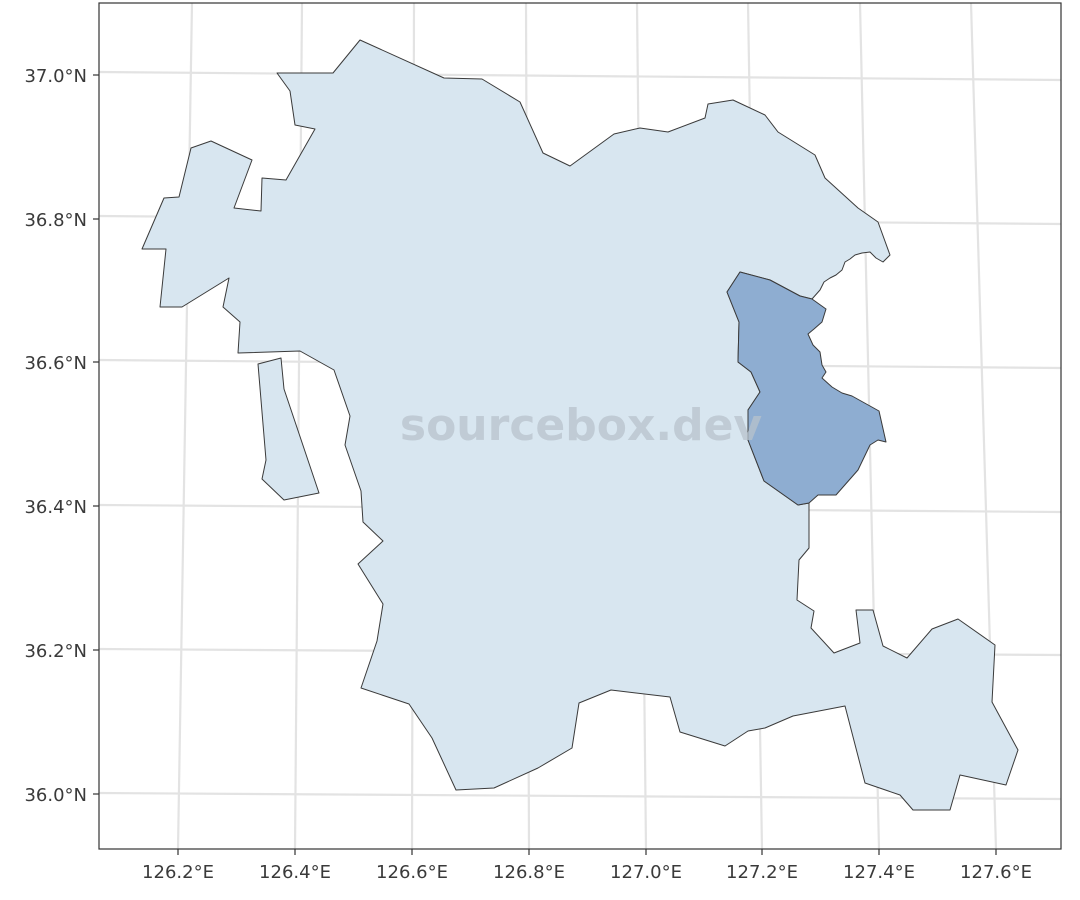 Image resolution: width=1080 pixels, height=900 pixels. Describe the element at coordinates (879, 872) in the screenshot. I see `lon-tick-label: 127.4°E` at that location.